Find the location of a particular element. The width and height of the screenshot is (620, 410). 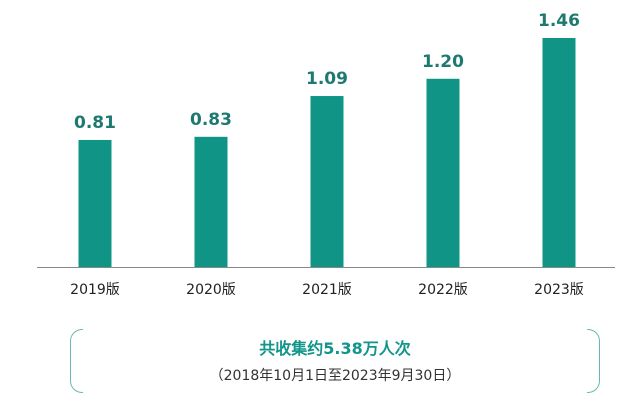

callout-title: 共收集约5.38万人次 is located at coordinates (335, 348).